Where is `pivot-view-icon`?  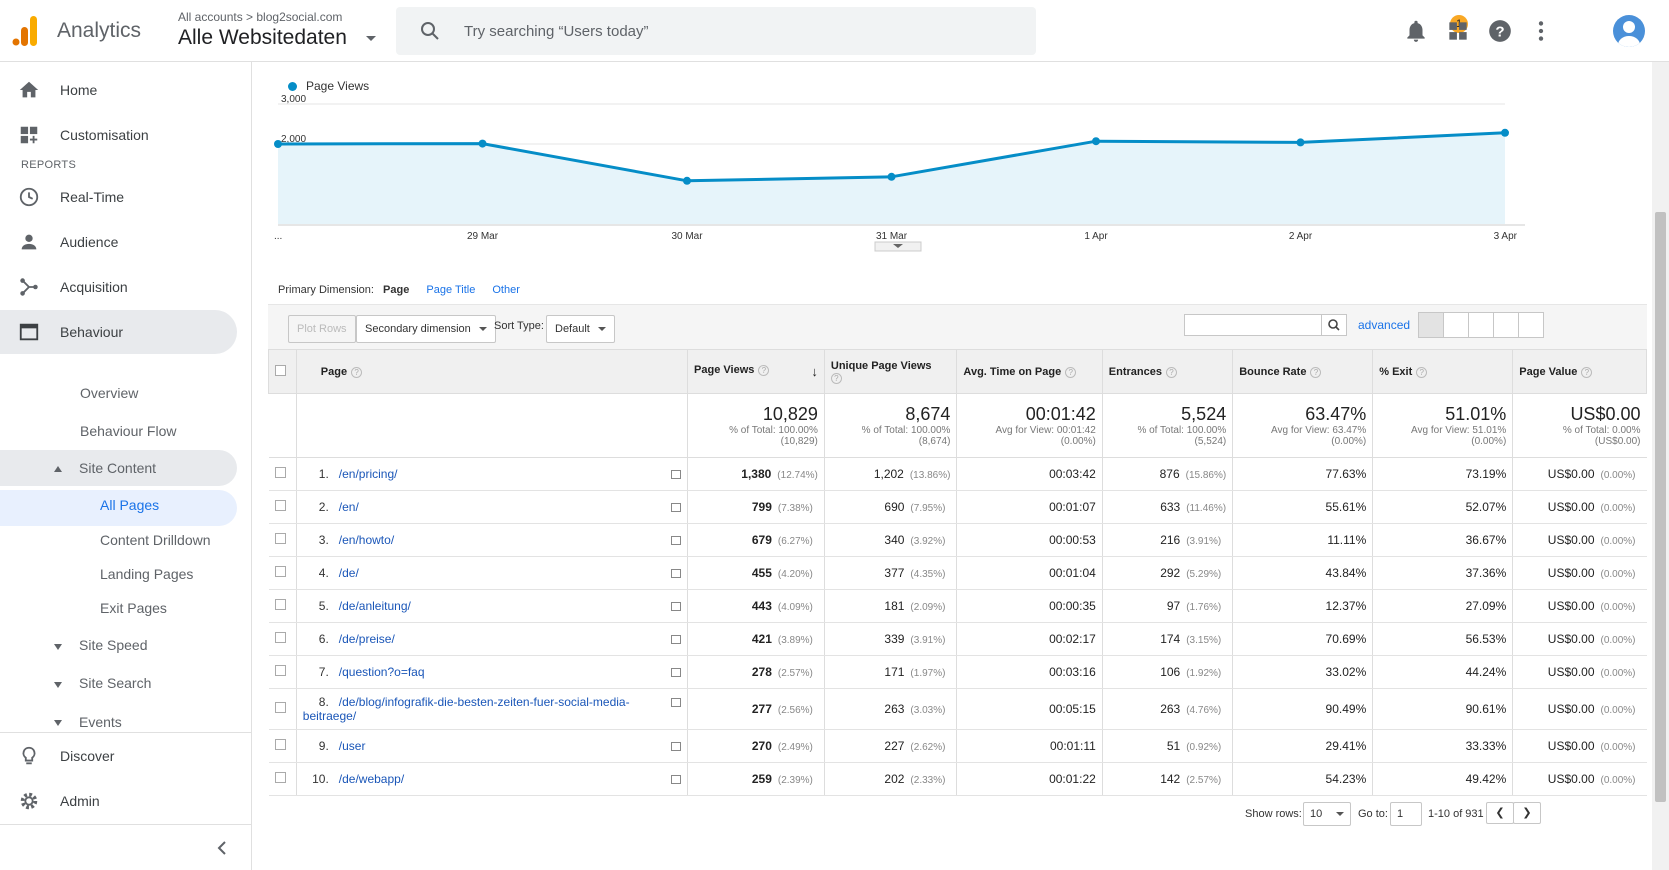 pivot-view-icon is located at coordinates (1531, 325).